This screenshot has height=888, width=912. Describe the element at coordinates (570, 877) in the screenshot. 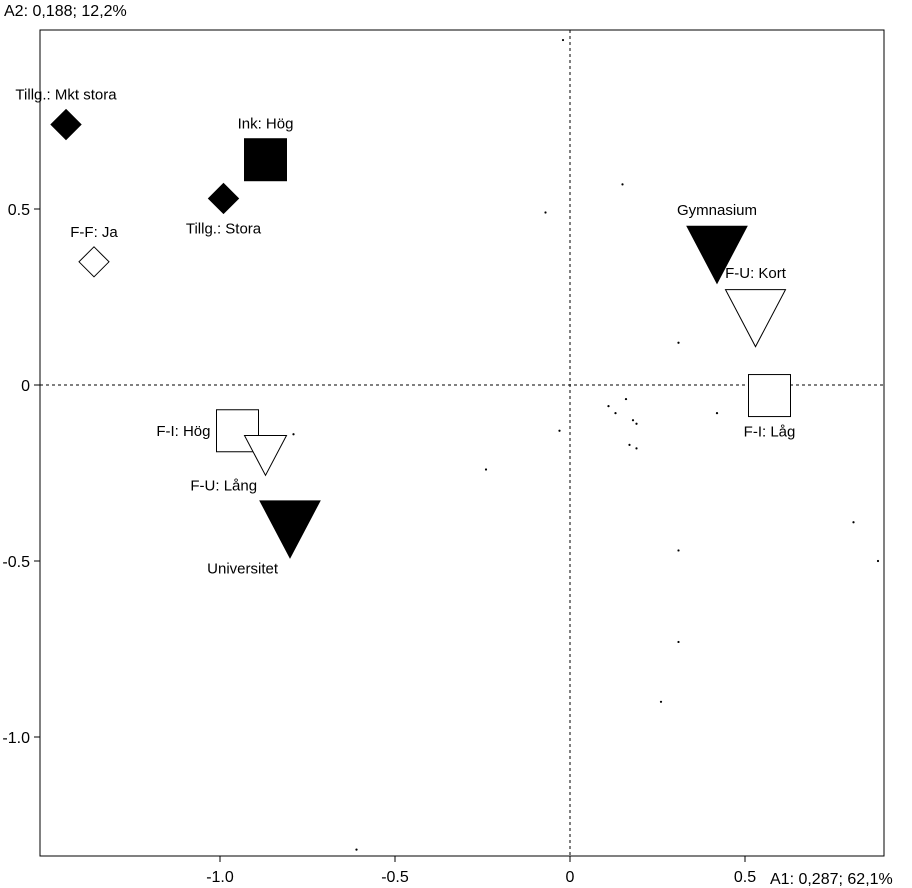

I see `x-tick-label: 0` at that location.